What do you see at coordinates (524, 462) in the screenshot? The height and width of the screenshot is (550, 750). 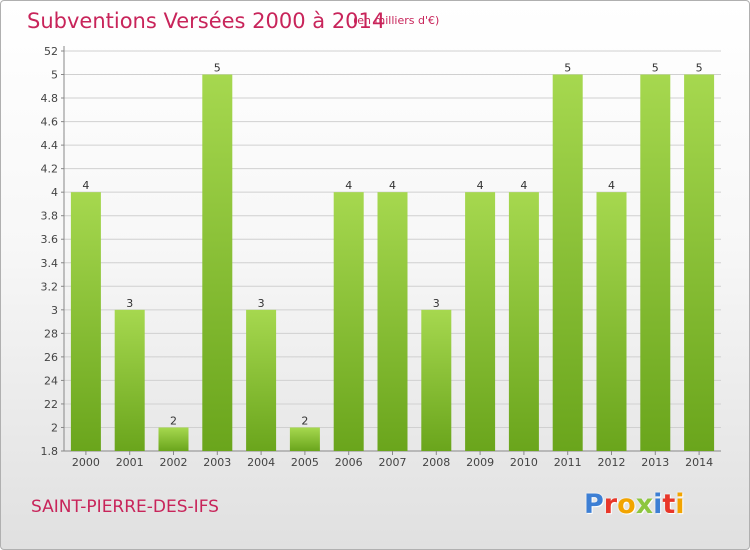 I see `x-tick-label-2010: 2010` at bounding box center [524, 462].